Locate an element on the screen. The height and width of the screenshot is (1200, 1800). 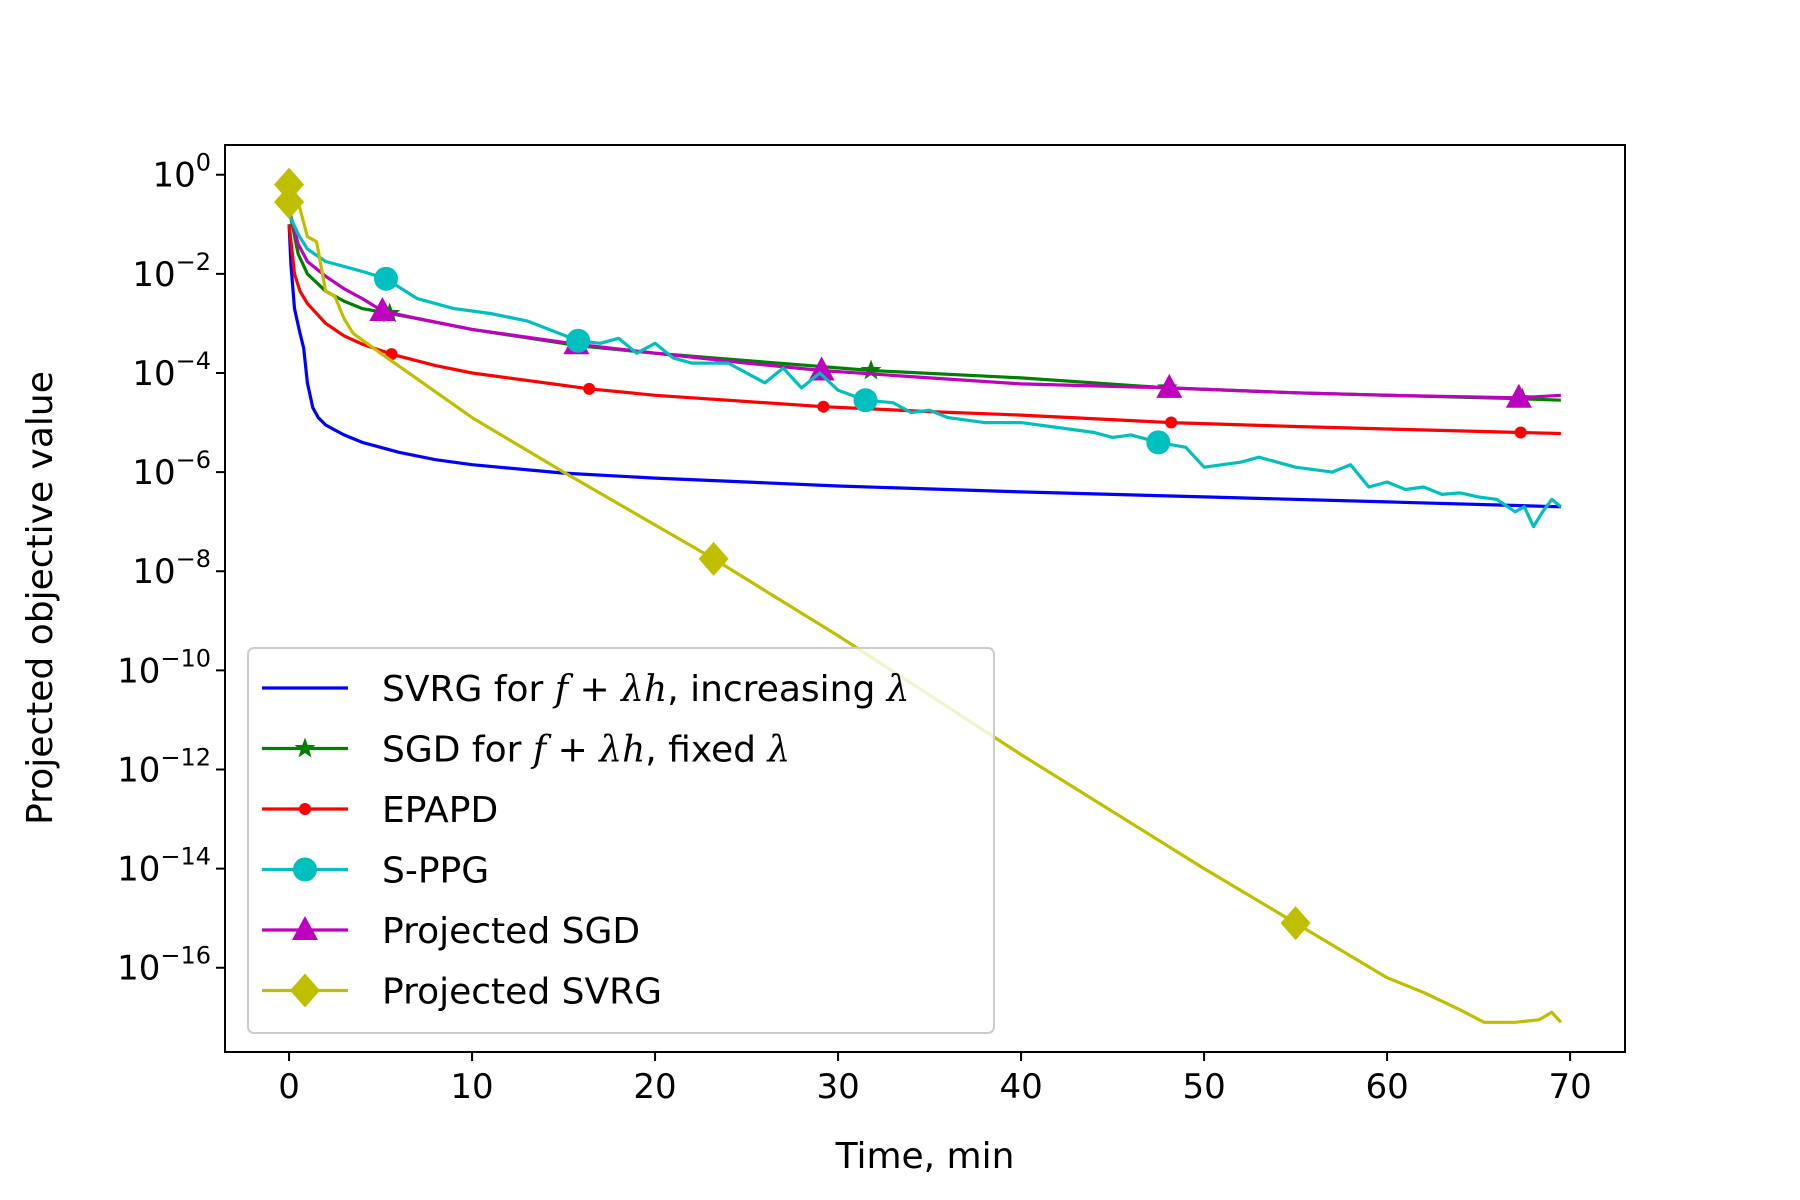
y-tick-label: 10⁰ is located at coordinates (181, 172).